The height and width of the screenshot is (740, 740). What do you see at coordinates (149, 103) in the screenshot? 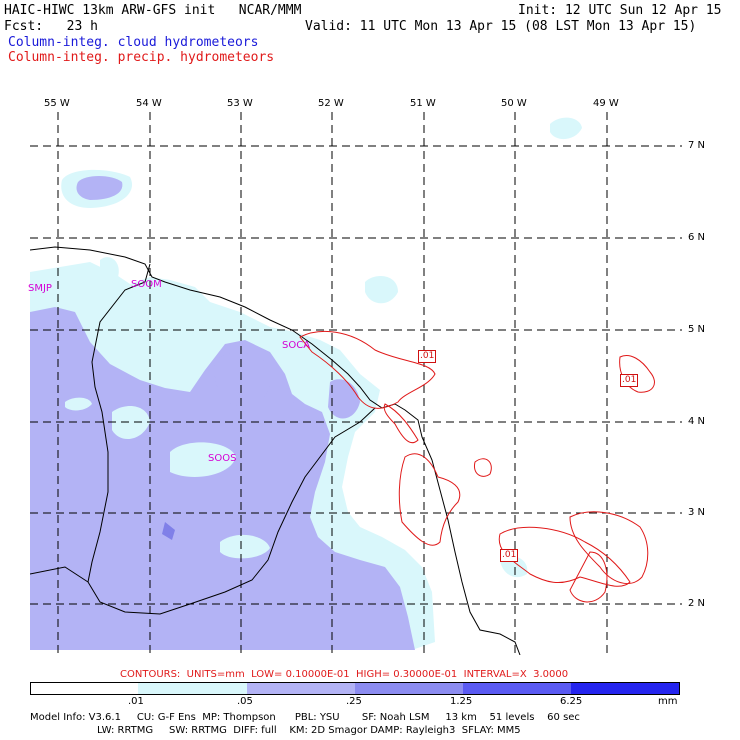
I see `lon-label: 54 W` at bounding box center [149, 103].